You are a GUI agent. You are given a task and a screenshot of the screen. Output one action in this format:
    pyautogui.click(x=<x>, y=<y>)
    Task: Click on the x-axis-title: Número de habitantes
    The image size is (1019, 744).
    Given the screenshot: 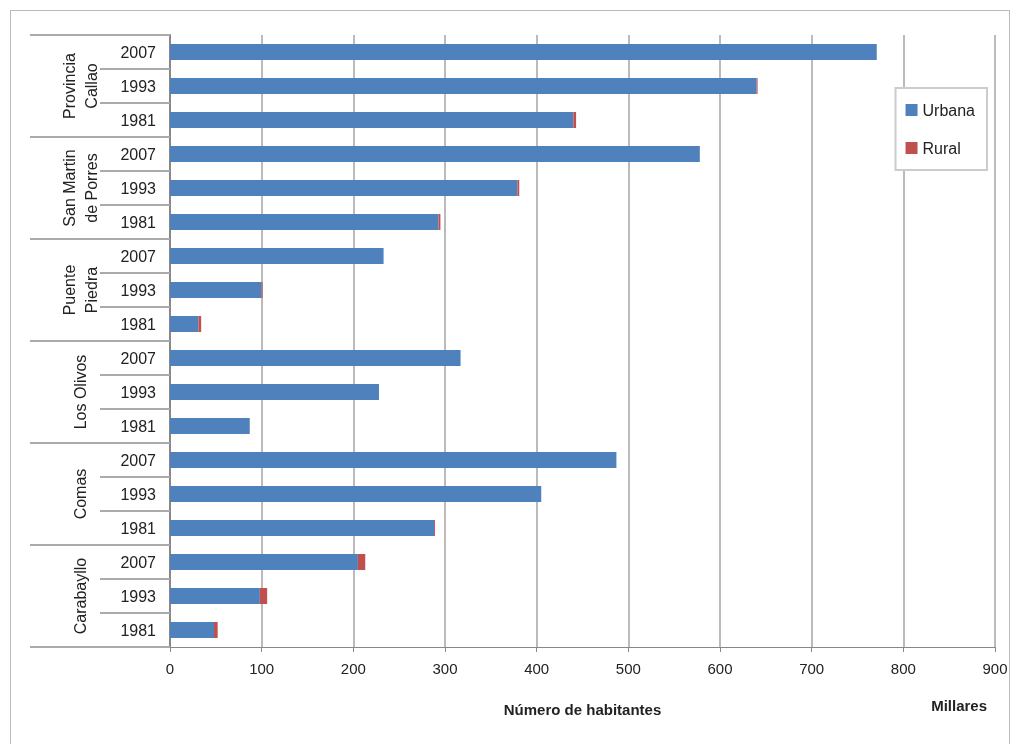 What is the action you would take?
    pyautogui.click(x=582, y=709)
    